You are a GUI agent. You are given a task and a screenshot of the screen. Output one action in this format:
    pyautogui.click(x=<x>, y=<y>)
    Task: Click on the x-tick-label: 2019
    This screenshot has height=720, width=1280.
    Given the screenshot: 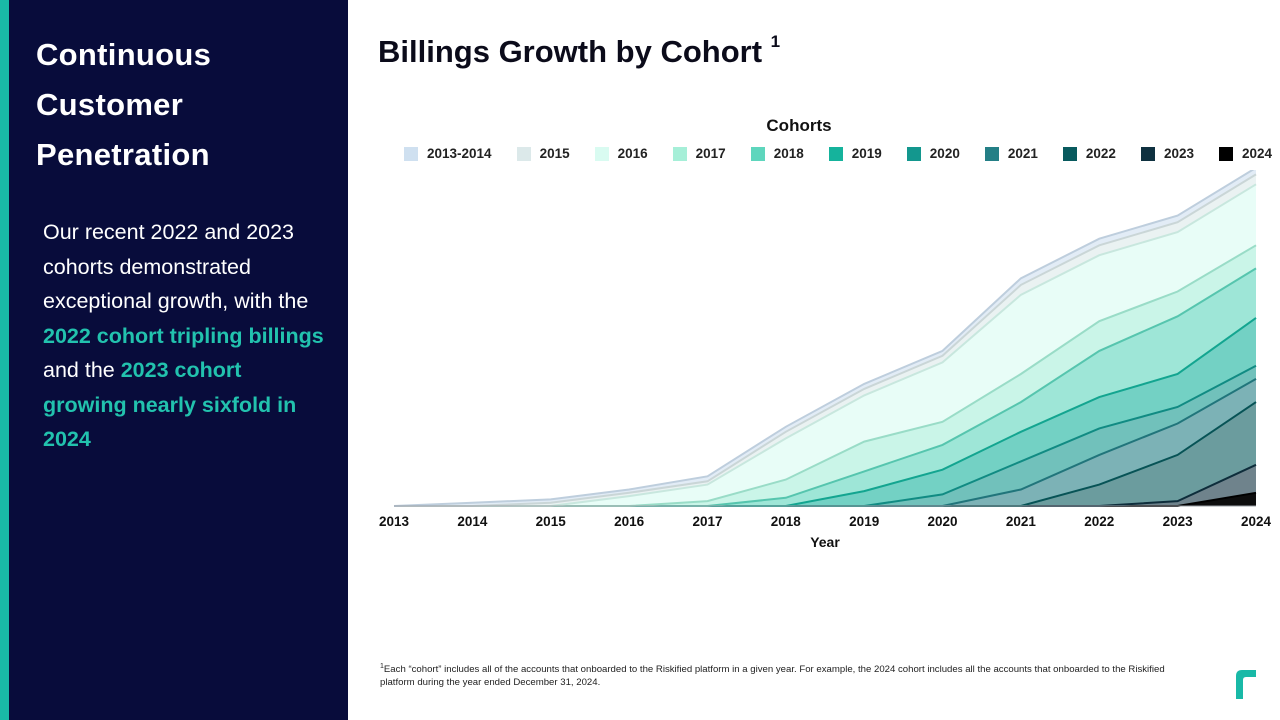 What is the action you would take?
    pyautogui.click(x=864, y=521)
    